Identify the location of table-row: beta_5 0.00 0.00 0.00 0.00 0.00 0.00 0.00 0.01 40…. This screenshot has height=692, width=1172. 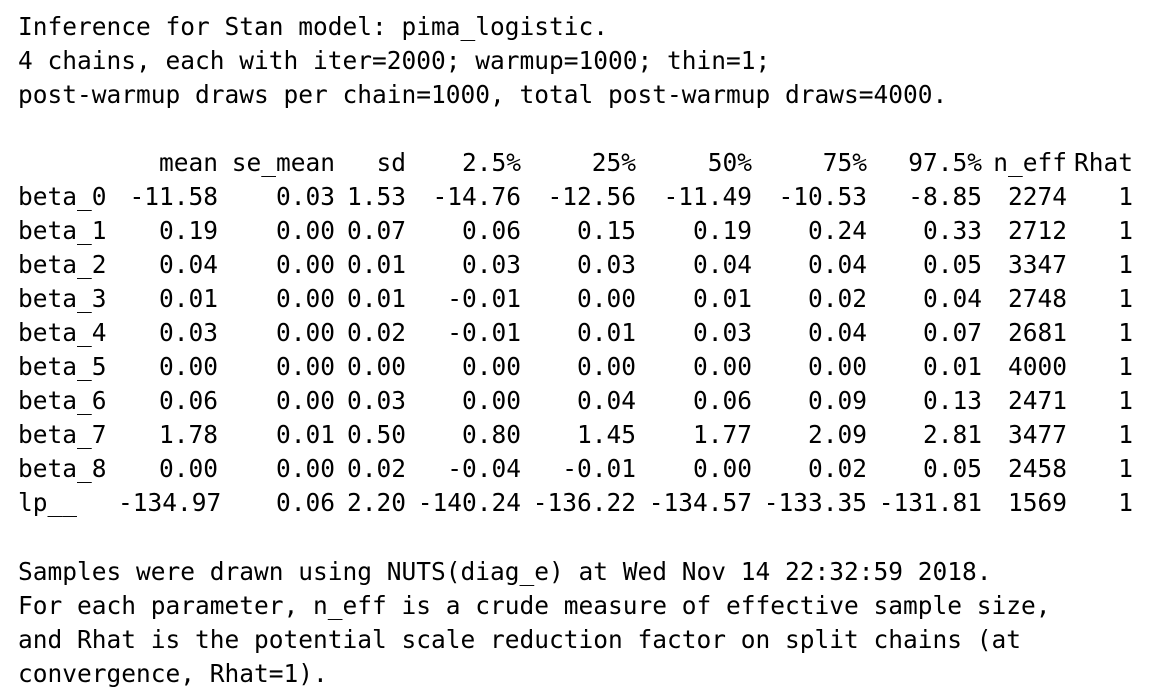
(575, 367).